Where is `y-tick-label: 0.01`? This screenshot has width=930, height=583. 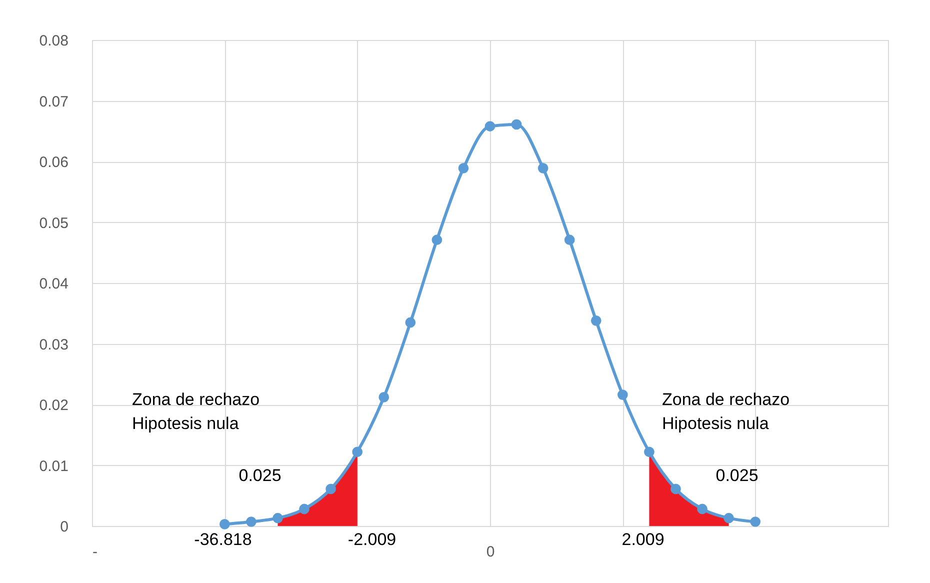 y-tick-label: 0.01 is located at coordinates (53, 466).